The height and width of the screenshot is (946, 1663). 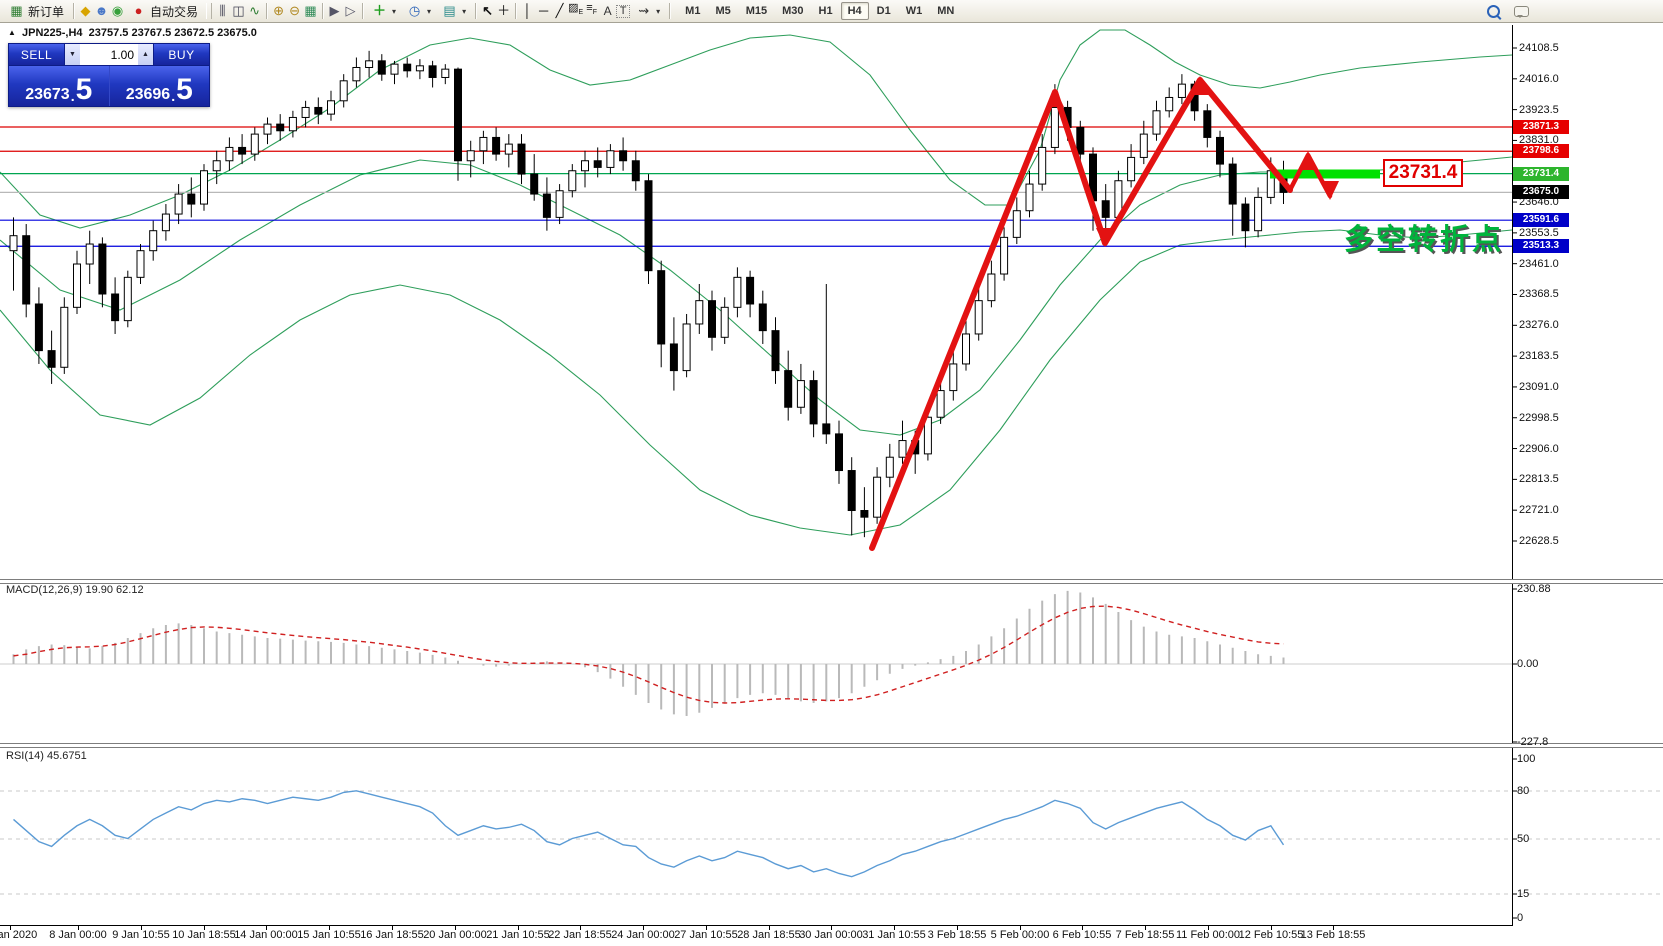 What do you see at coordinates (12, 32) in the screenshot?
I see `collapse-triangle-icon: ▲` at bounding box center [12, 32].